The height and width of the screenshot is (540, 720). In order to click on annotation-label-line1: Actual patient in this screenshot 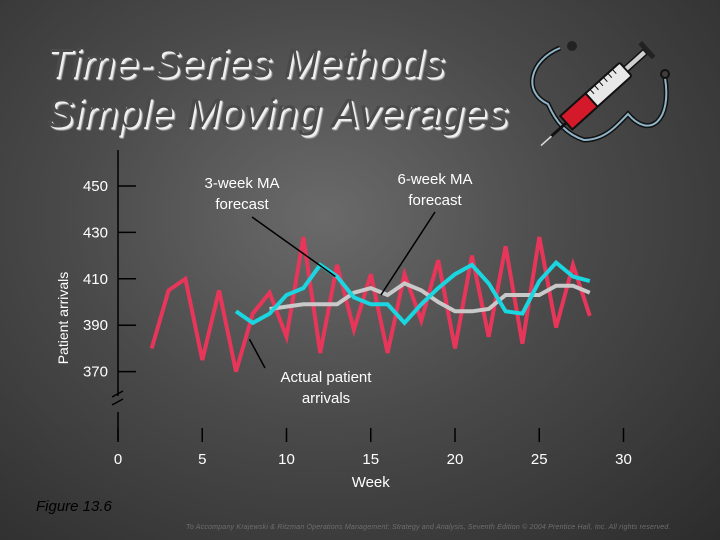, I will do `click(327, 377)`.